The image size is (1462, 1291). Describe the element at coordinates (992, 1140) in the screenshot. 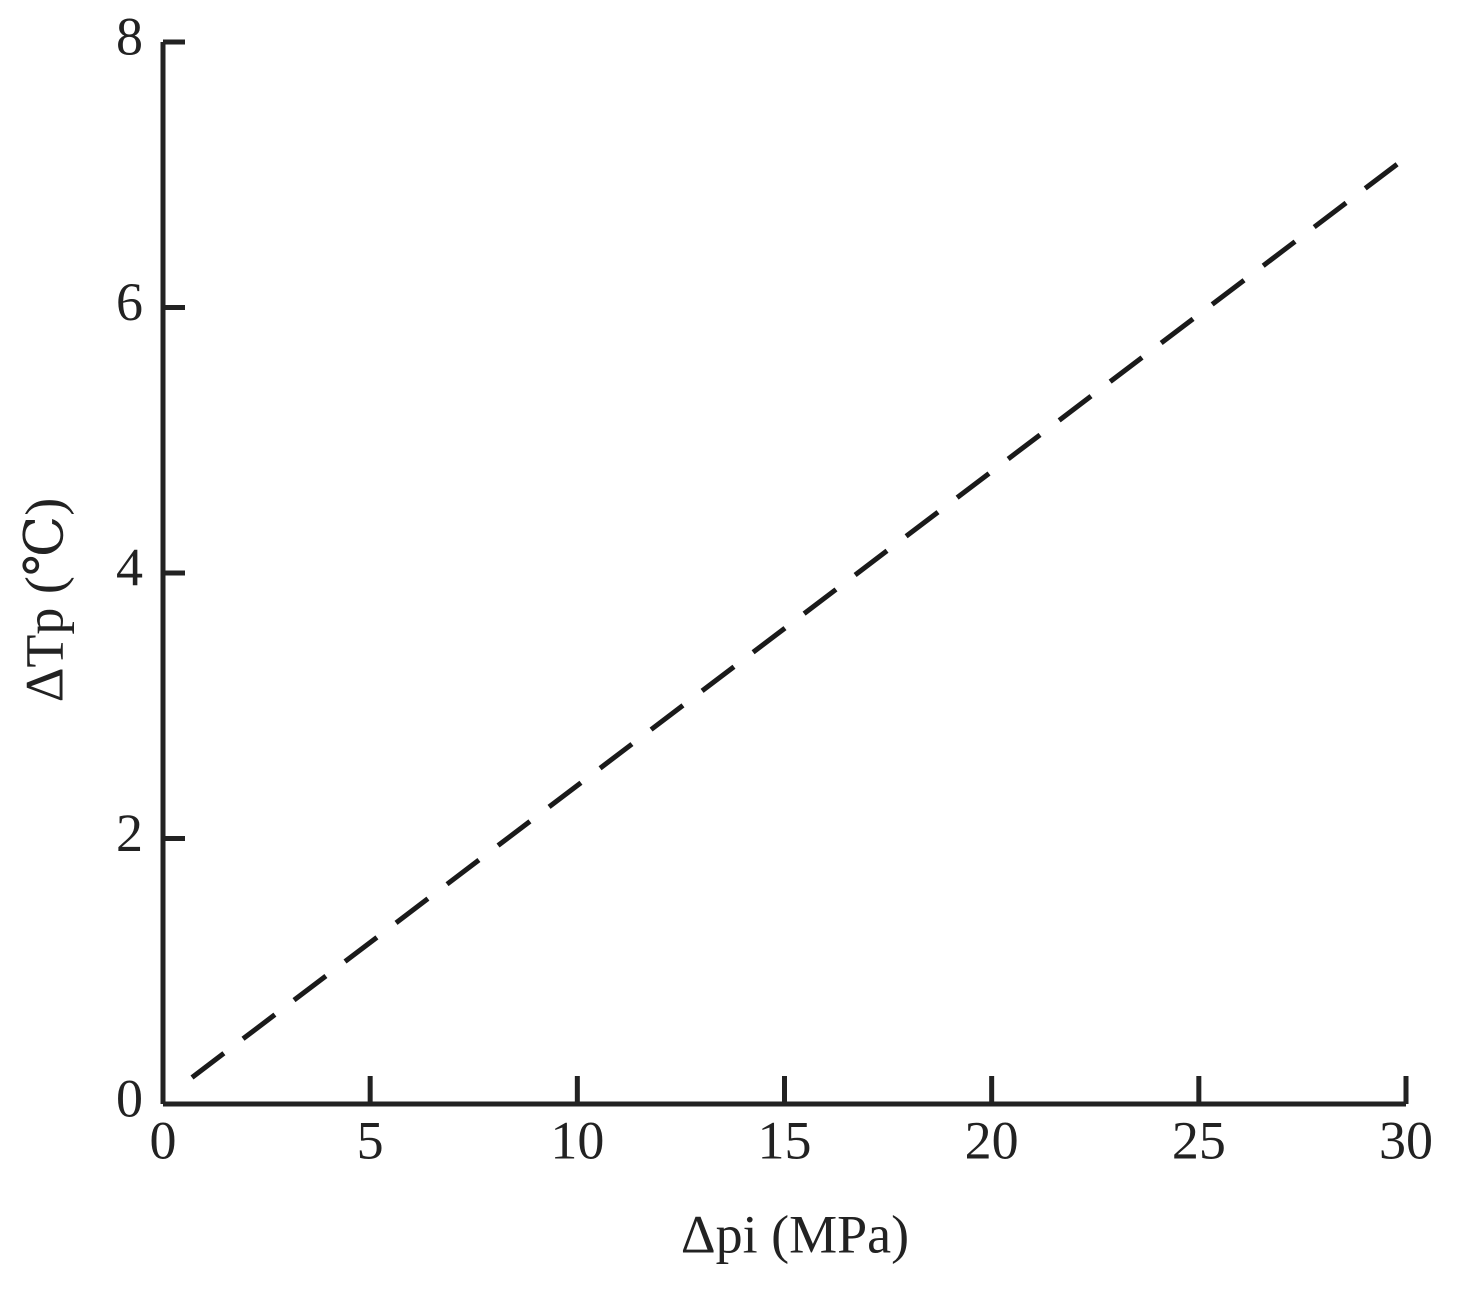

I see `x-tick-label: 20` at that location.